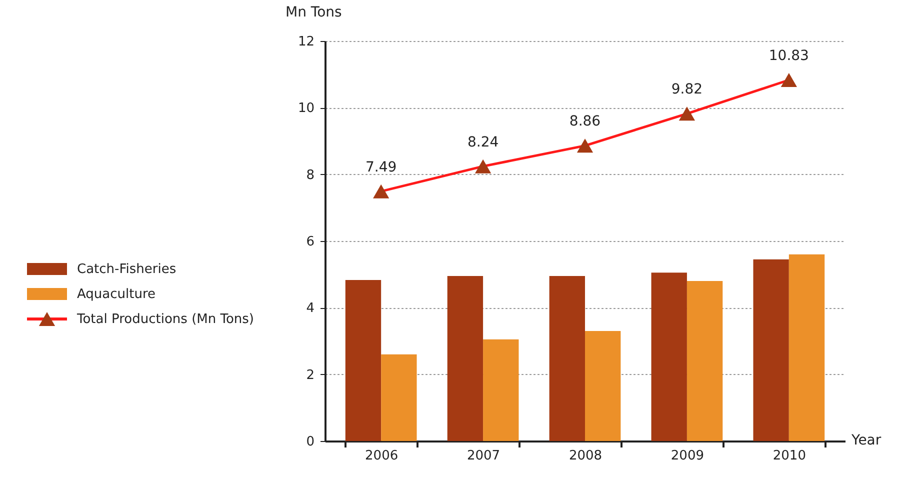 The height and width of the screenshot is (490, 913). Describe the element at coordinates (314, 12) in the screenshot. I see `y-axis-title: Mn Tons` at that location.